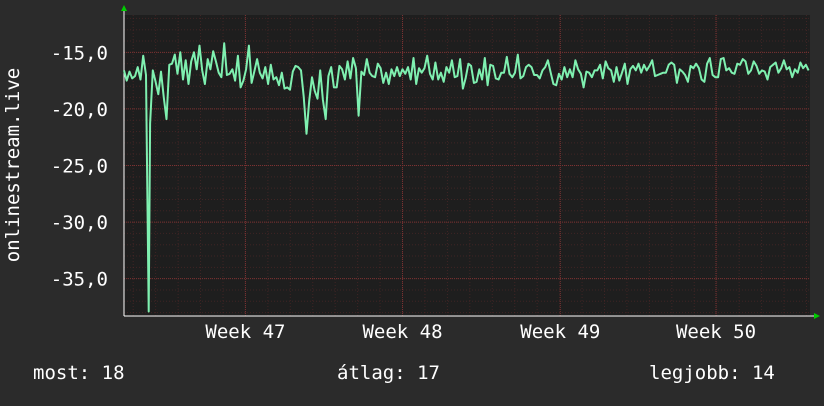 The height and width of the screenshot is (406, 824). What do you see at coordinates (428, 373) in the screenshot?
I see `stat-average-value: 17` at bounding box center [428, 373].